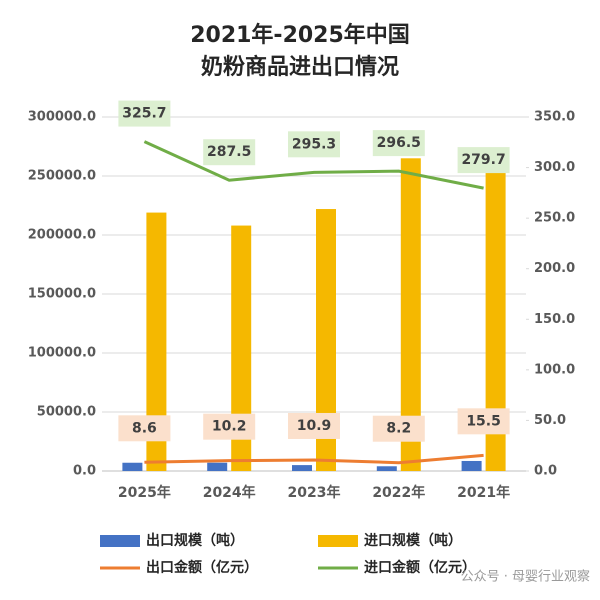  I want to click on y-tick-label: 0.0, so click(84, 471).